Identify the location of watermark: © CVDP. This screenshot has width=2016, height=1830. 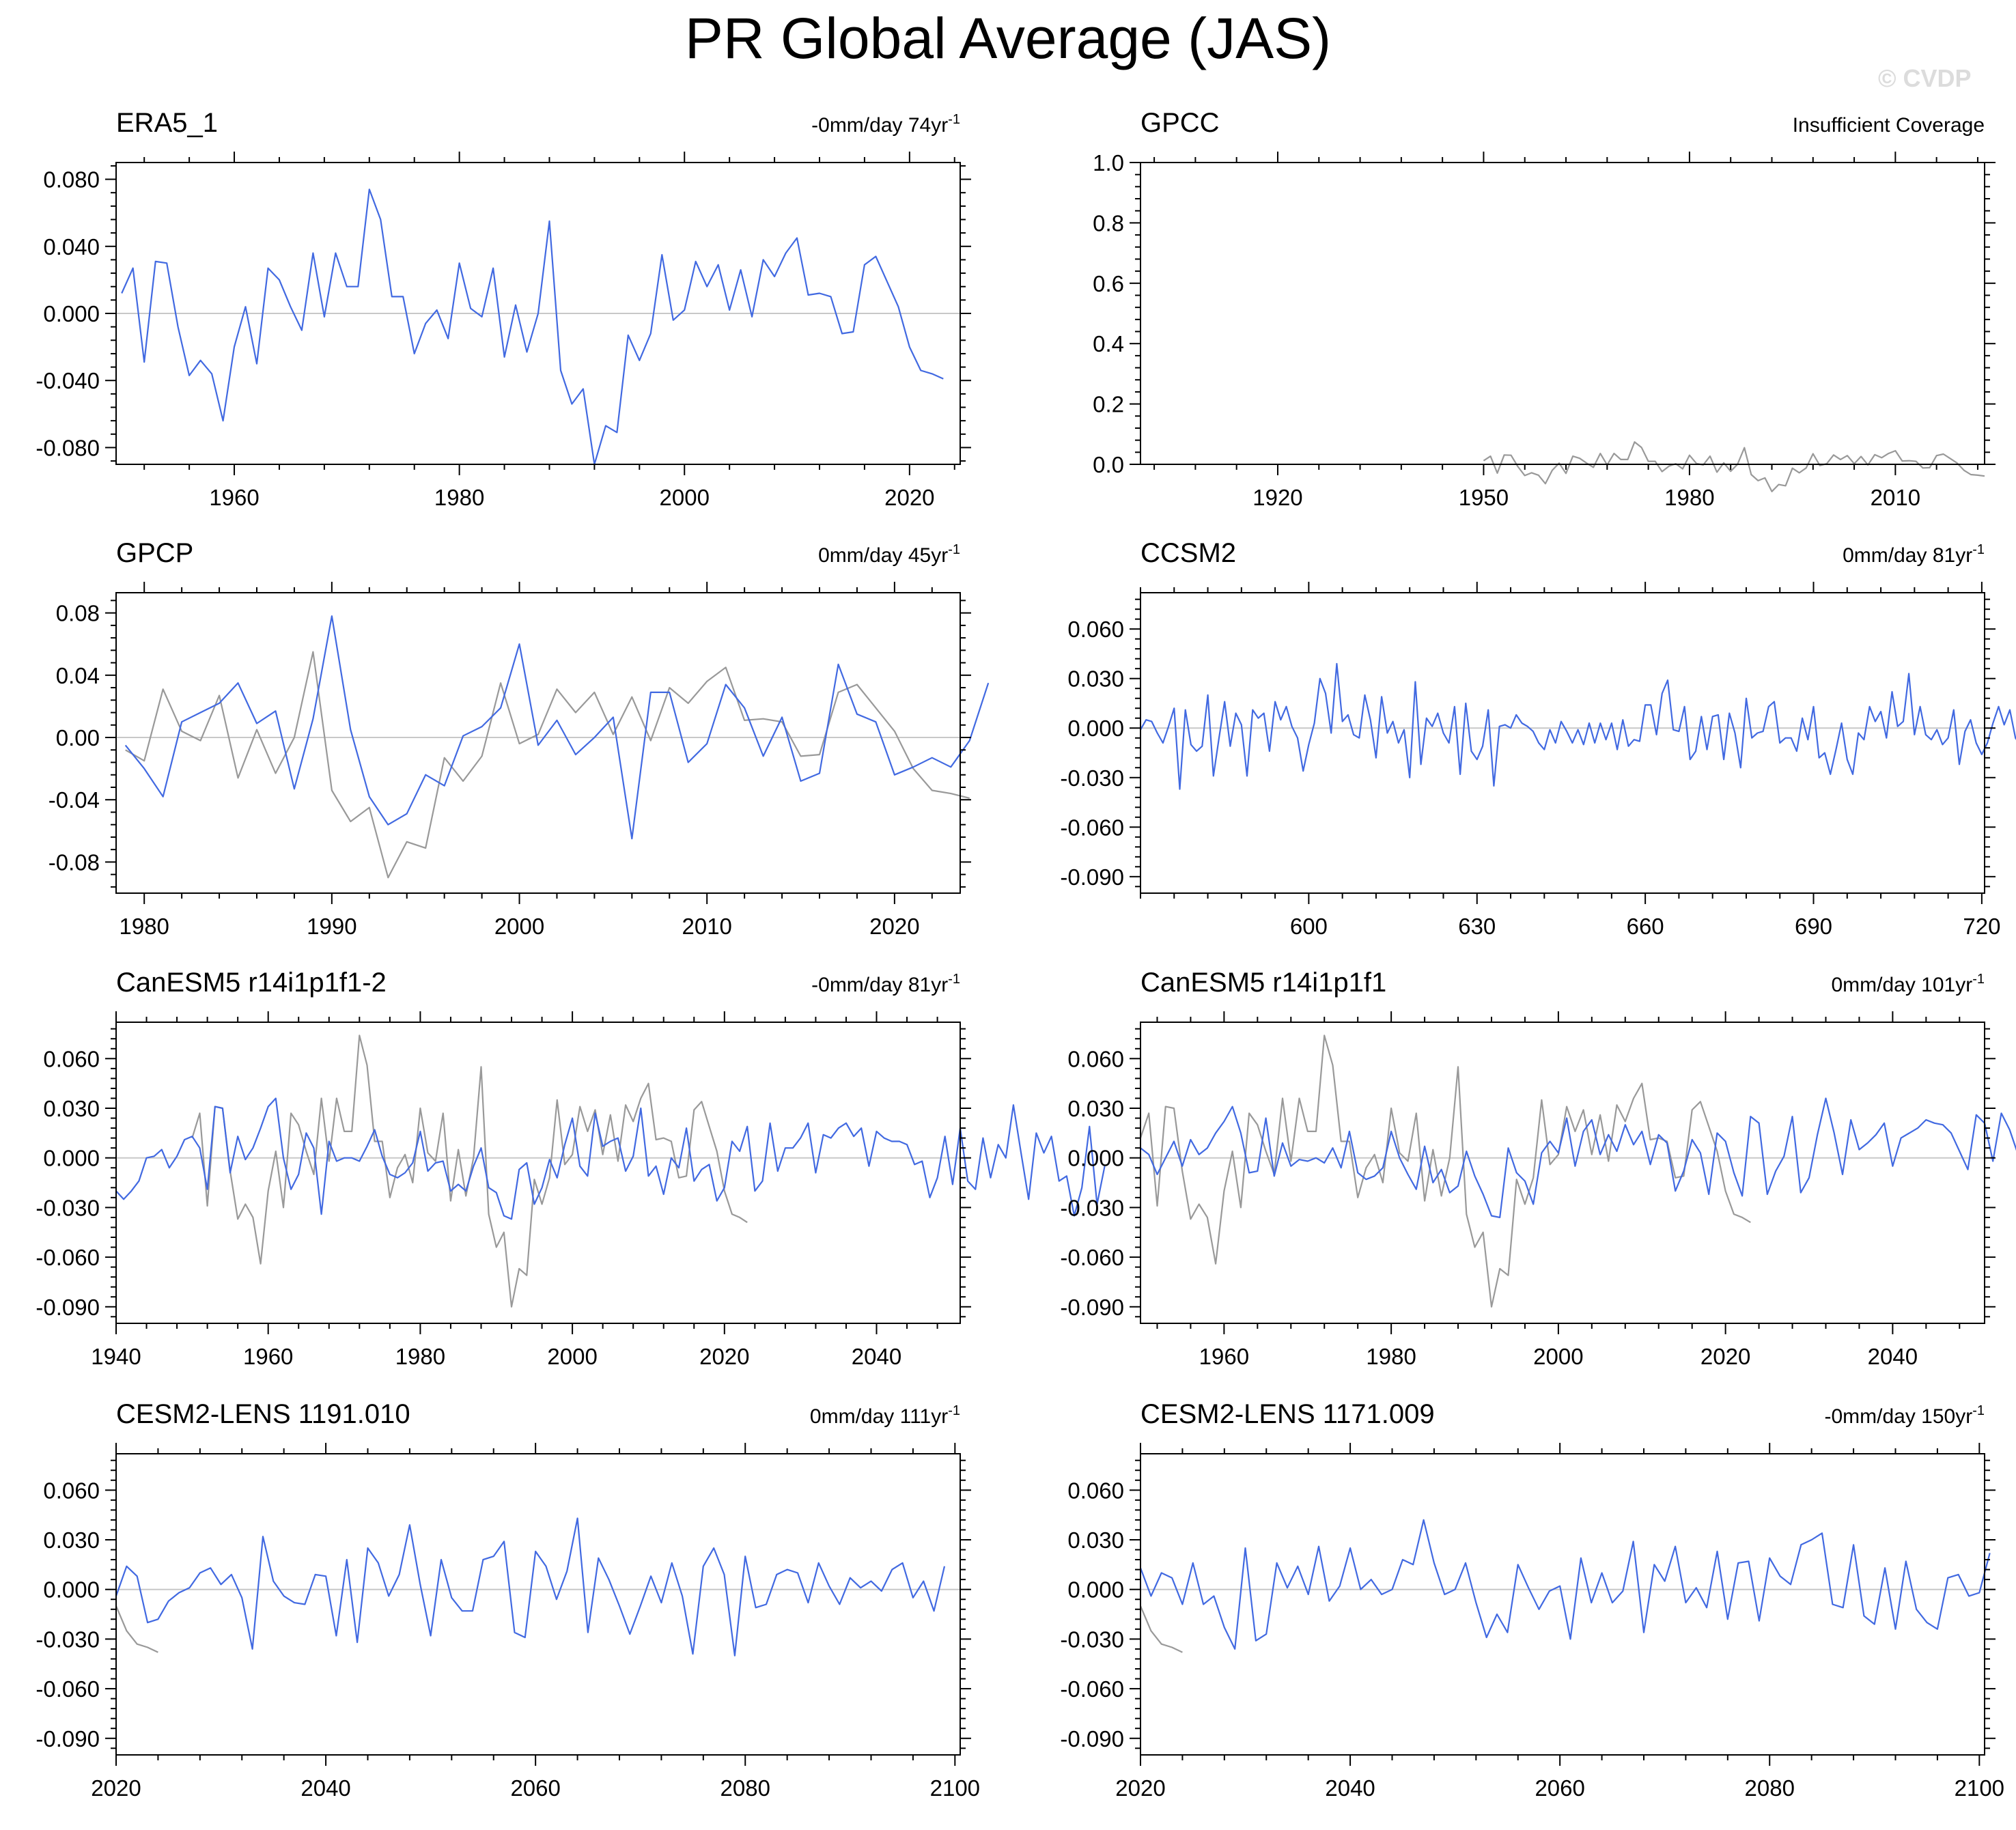
(1925, 78).